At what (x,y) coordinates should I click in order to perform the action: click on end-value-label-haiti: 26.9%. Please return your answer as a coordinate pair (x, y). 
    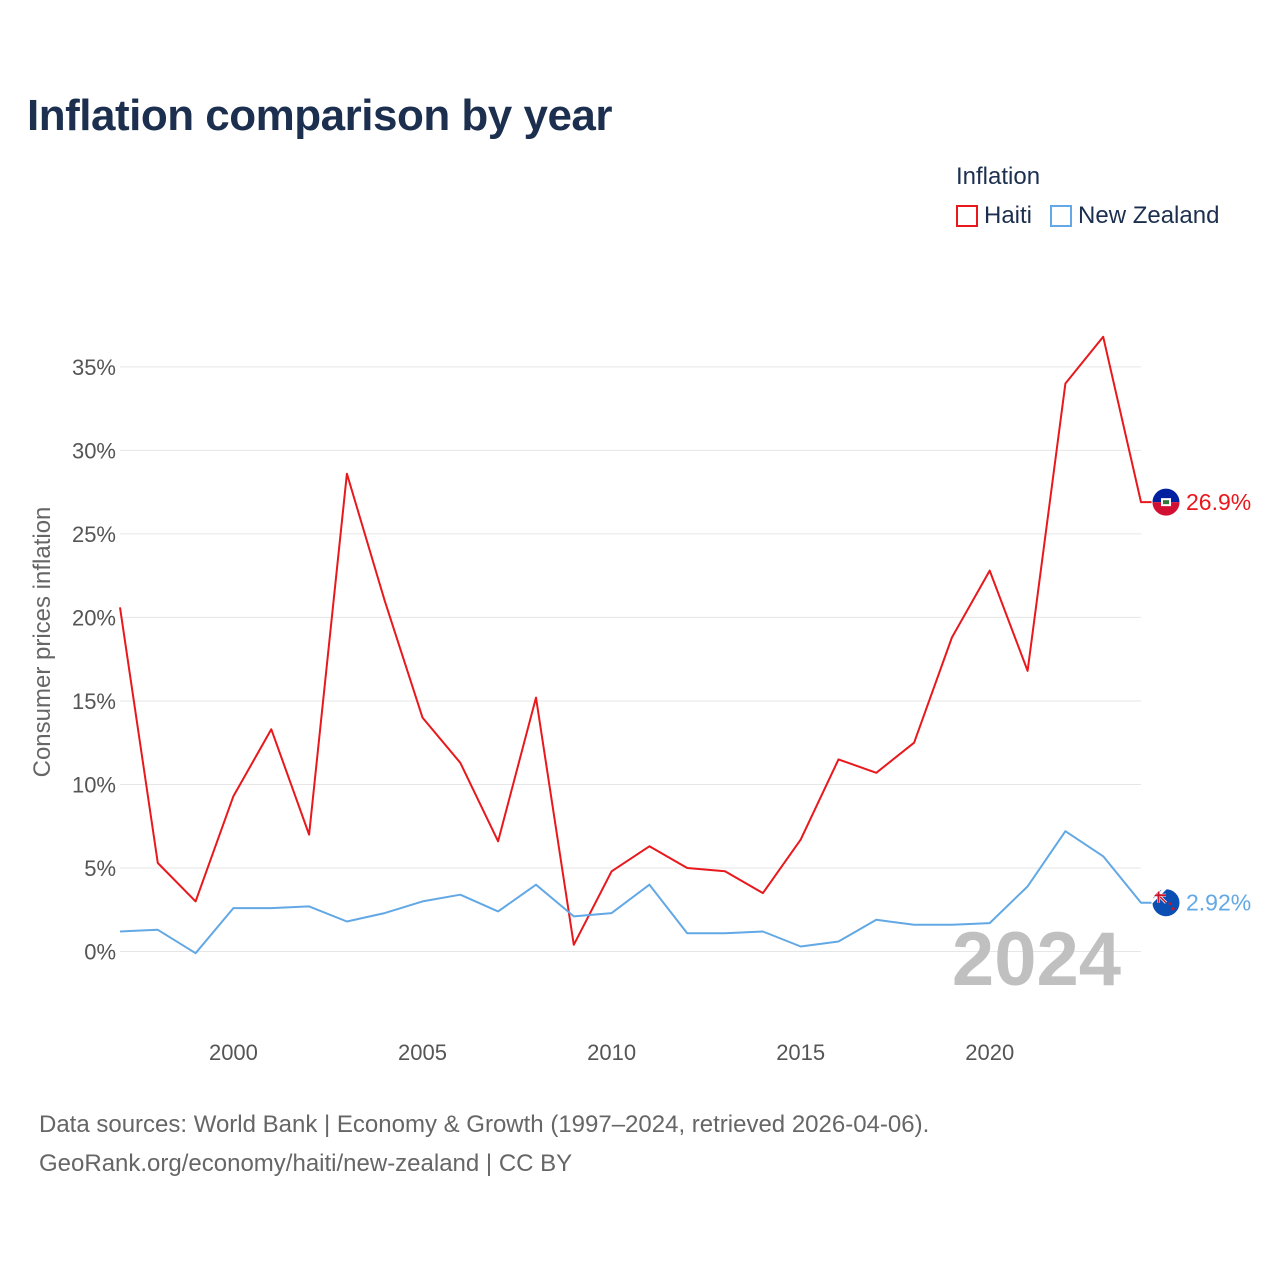
    Looking at the image, I should click on (1218, 502).